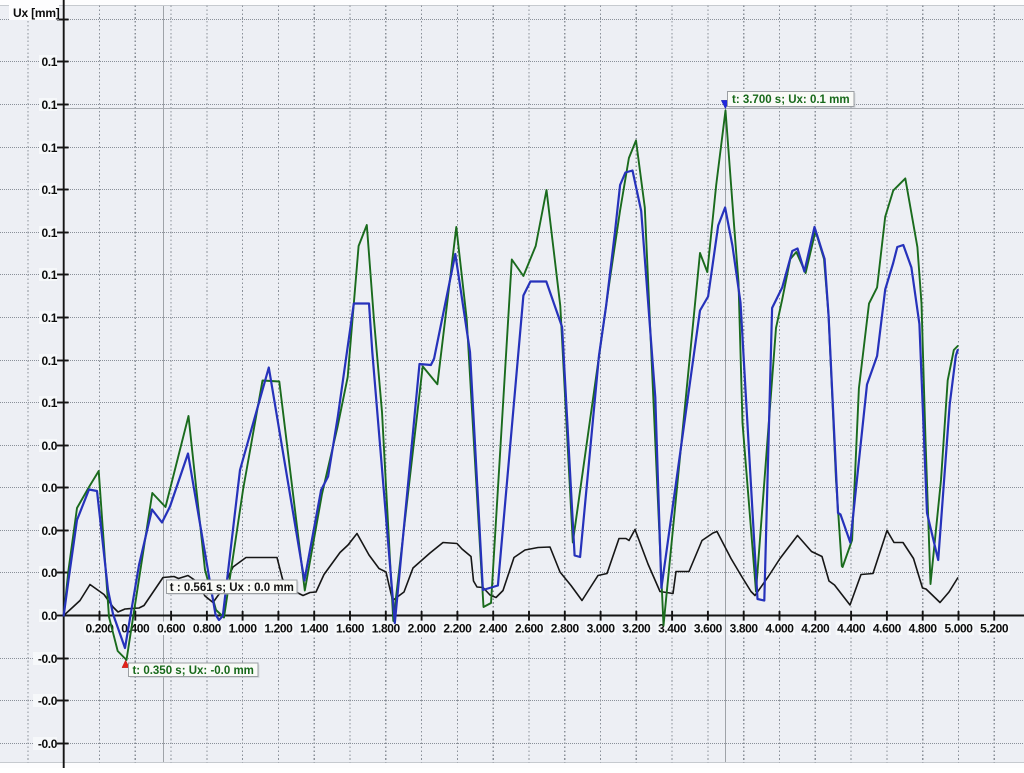 The image size is (1024, 773). Describe the element at coordinates (791, 100) in the screenshot. I see `svg-text: t: 3.700 s; Ux: 0.1 mm` at that location.